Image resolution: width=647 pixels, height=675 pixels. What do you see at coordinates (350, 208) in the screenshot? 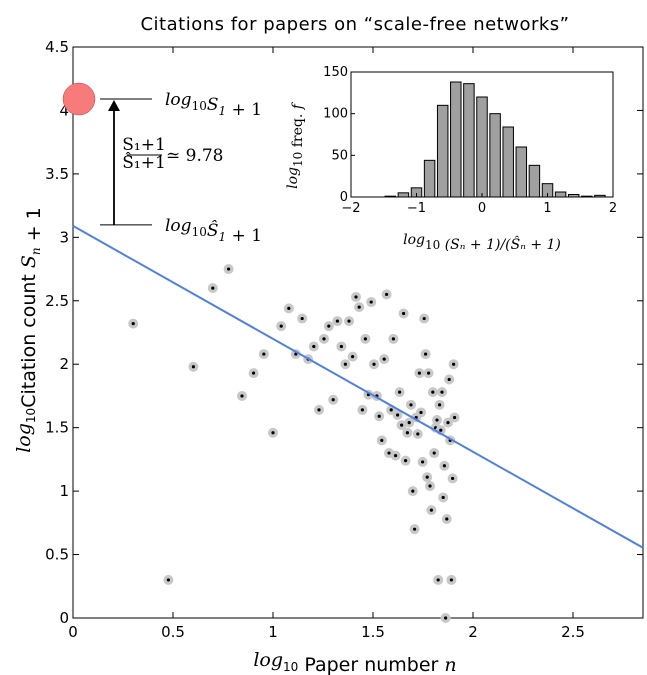
I see `inset-x-tick-label: −2` at bounding box center [350, 208].